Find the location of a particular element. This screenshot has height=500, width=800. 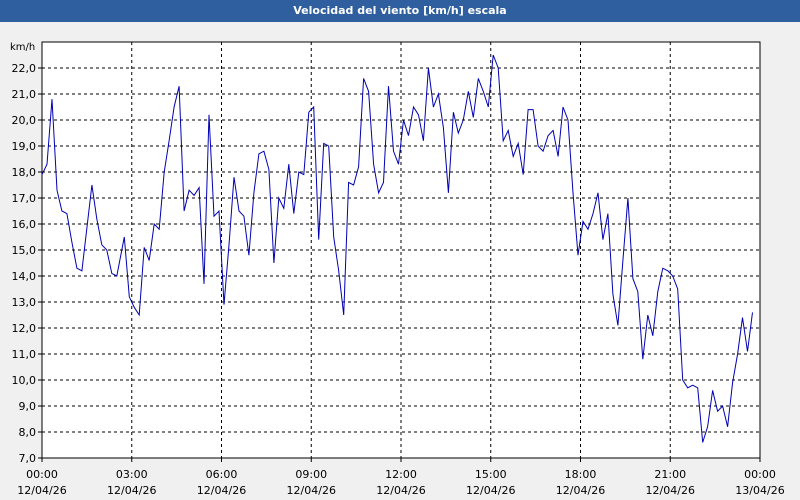

chart-title: Velocidad del viento [km/h] escala is located at coordinates (400, 11).